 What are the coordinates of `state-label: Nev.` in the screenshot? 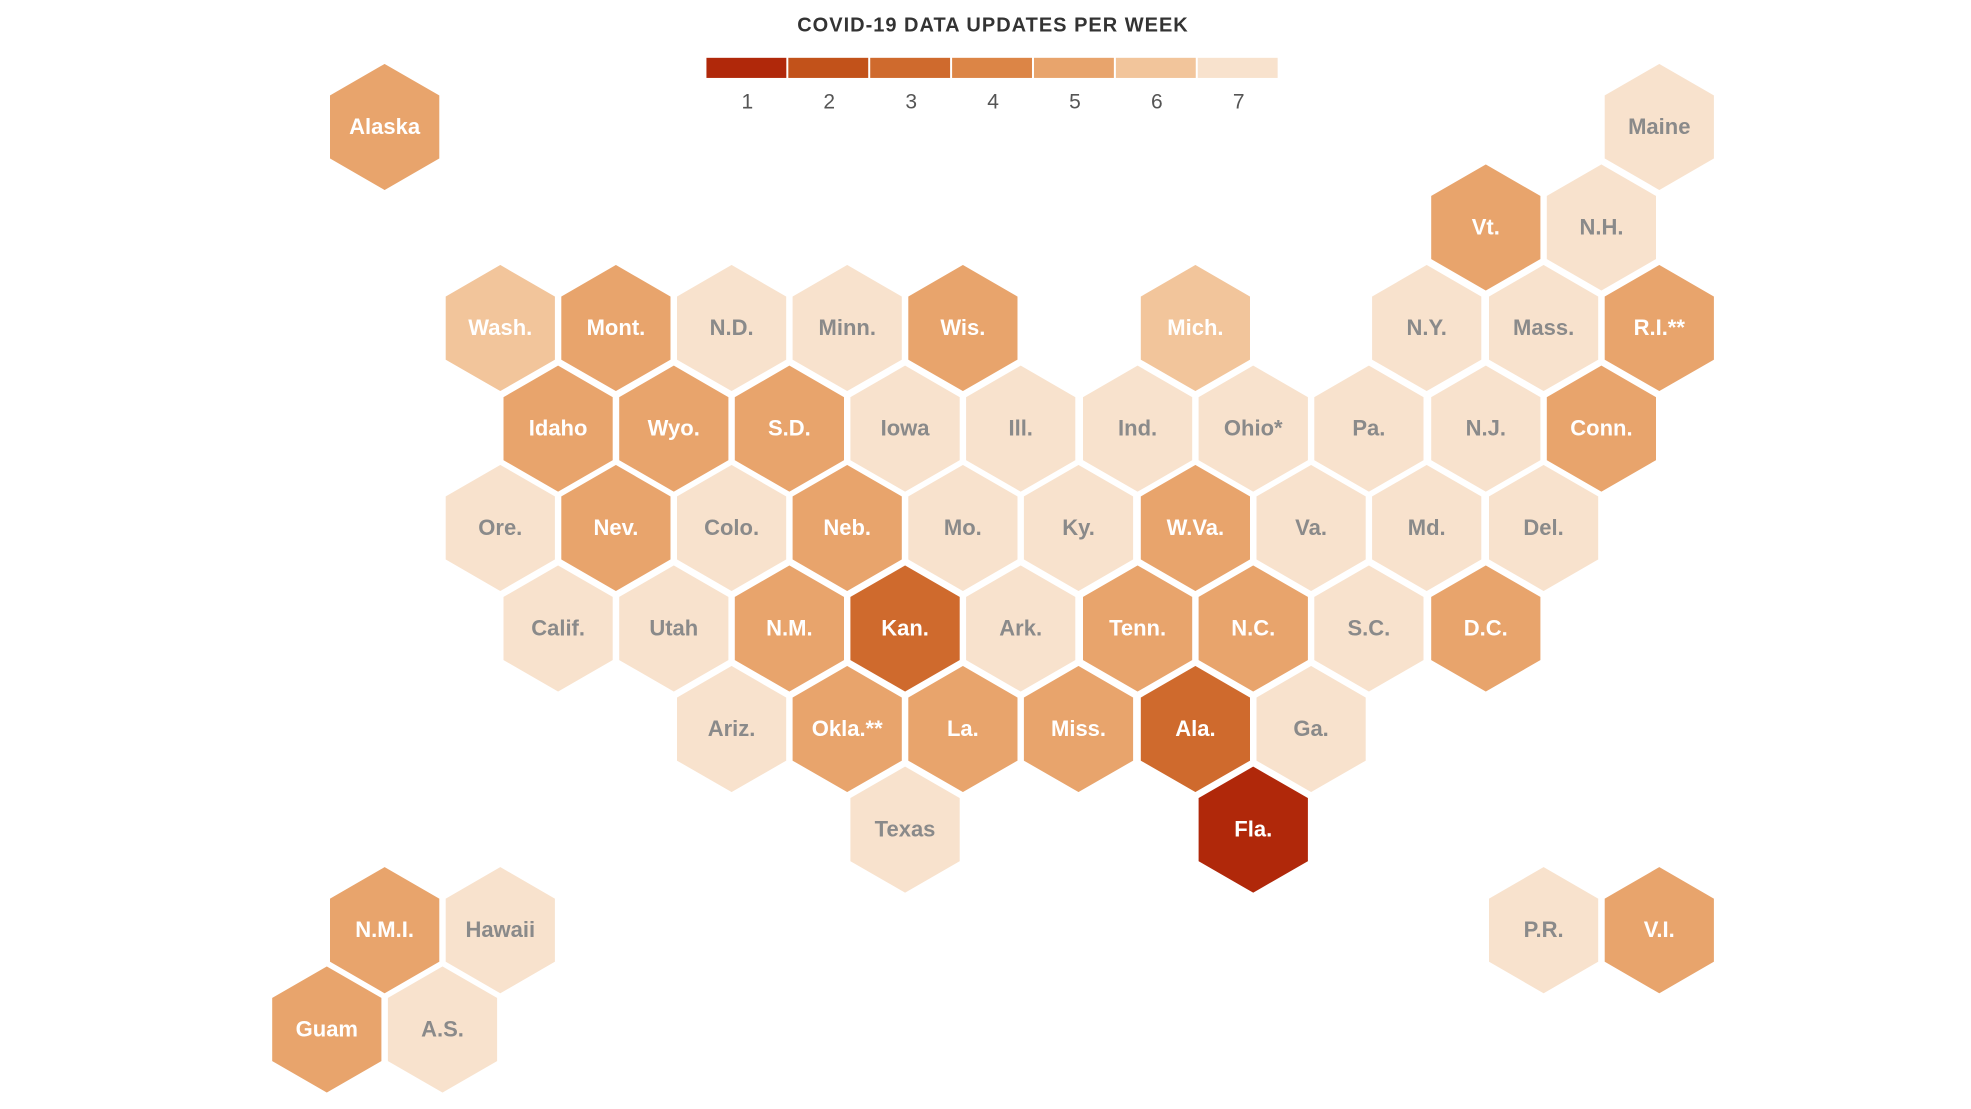 It's located at (616, 527).